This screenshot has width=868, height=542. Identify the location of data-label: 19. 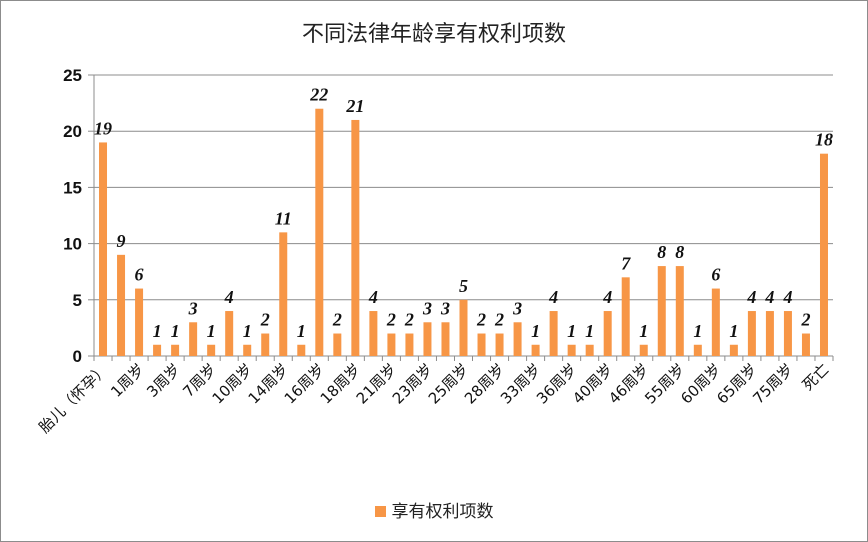
(103, 128).